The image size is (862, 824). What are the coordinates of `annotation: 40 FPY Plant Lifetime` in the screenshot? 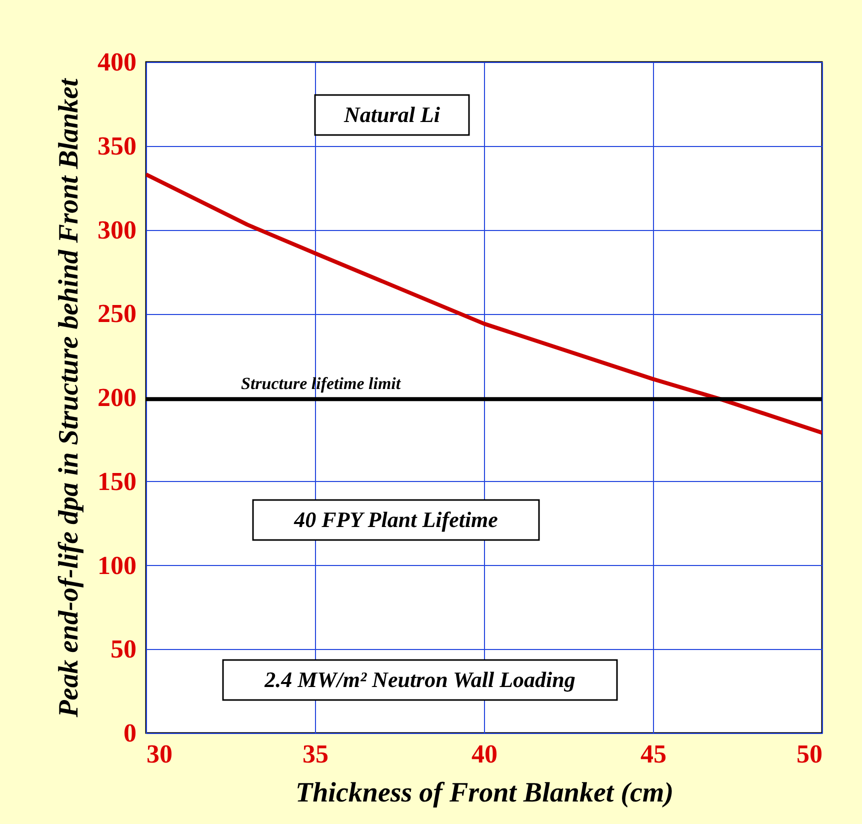 It's located at (395, 519).